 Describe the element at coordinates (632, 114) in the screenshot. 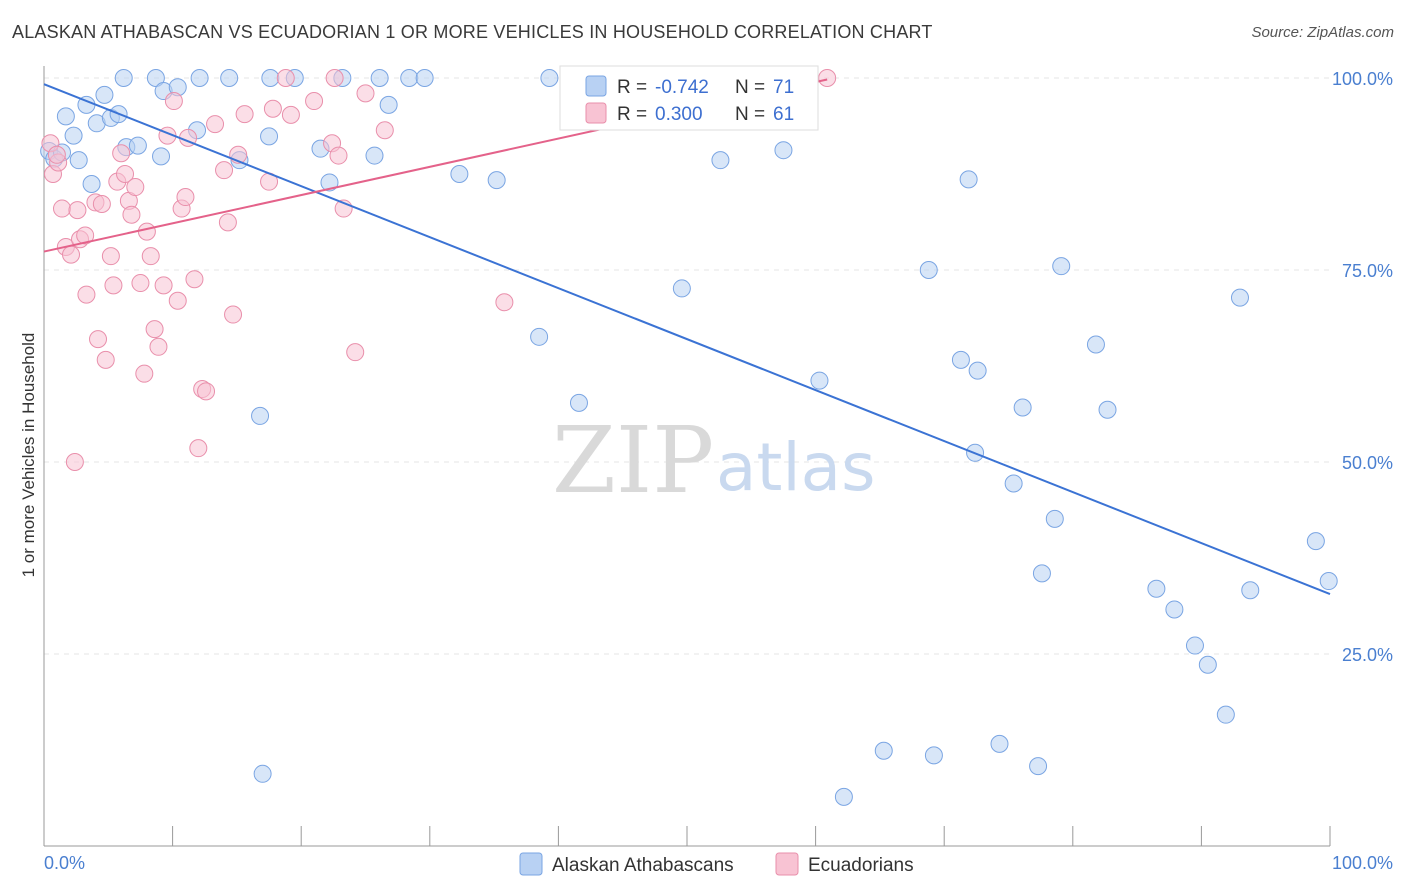

I see `legend-r-label-ecuadorian: R =` at that location.